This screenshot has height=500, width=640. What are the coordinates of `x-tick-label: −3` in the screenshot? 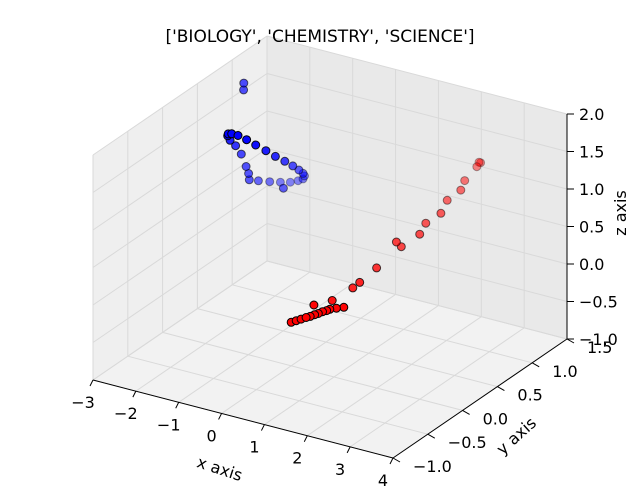 It's located at (83, 402).